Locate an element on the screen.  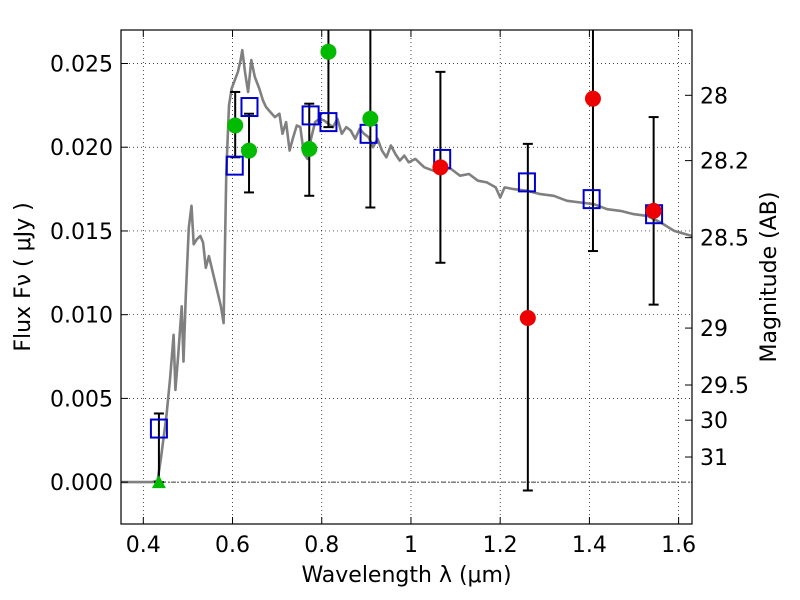
x-tick-label: 1 is located at coordinates (411, 545).